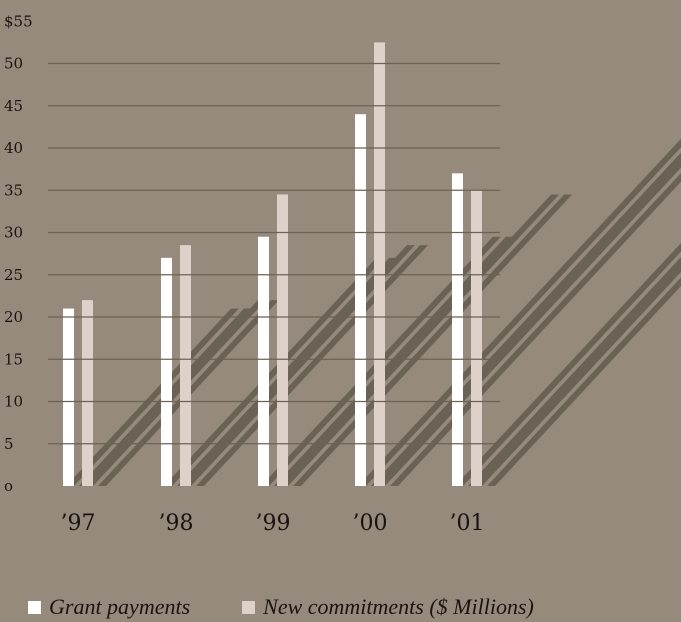  What do you see at coordinates (34, 607) in the screenshot?
I see `legend-swatch-grant` at bounding box center [34, 607].